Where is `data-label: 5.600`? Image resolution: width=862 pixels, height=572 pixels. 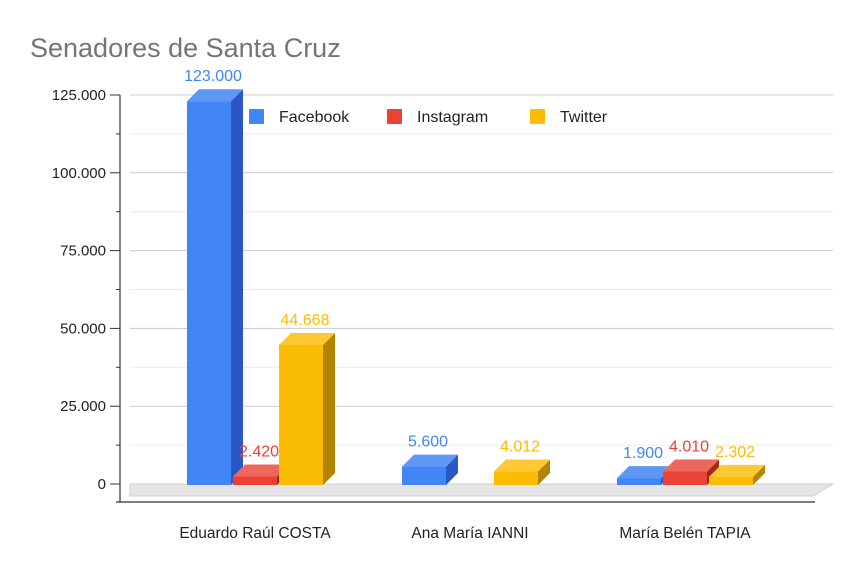 data-label: 5.600 is located at coordinates (428, 442).